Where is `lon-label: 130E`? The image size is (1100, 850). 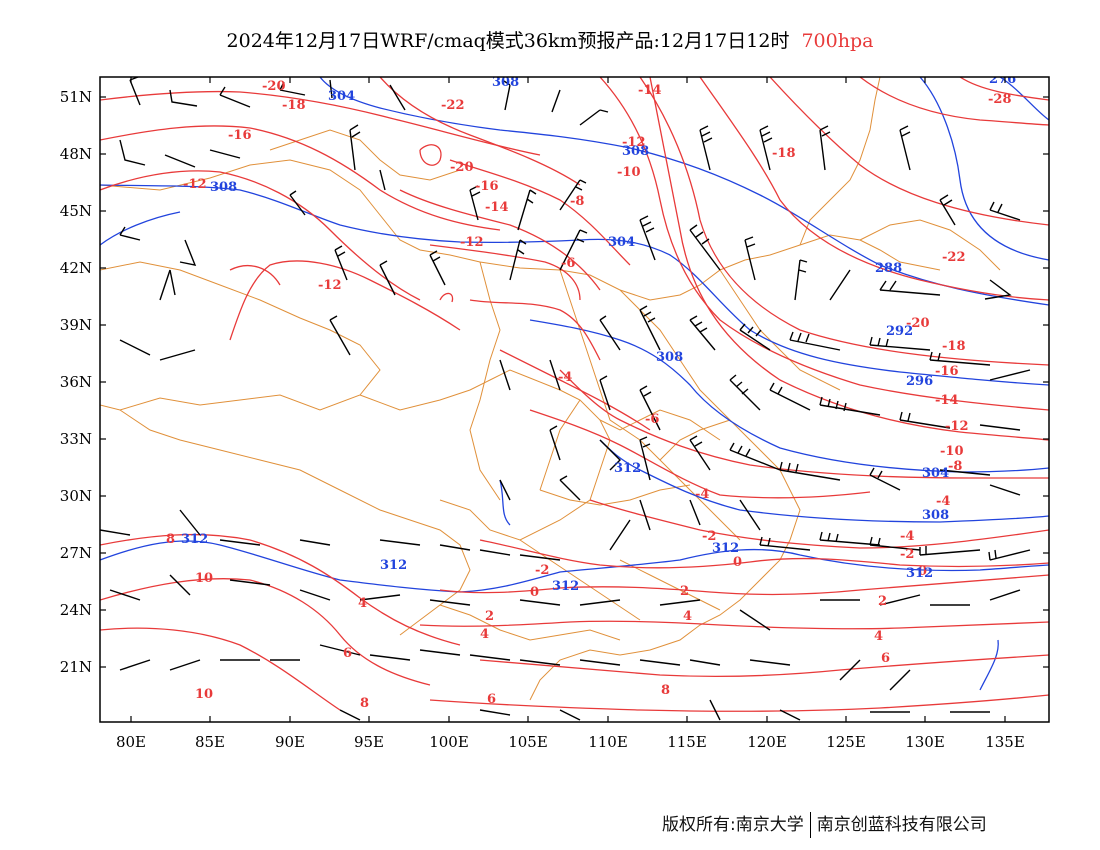
lon-label: 130E is located at coordinates (925, 742).